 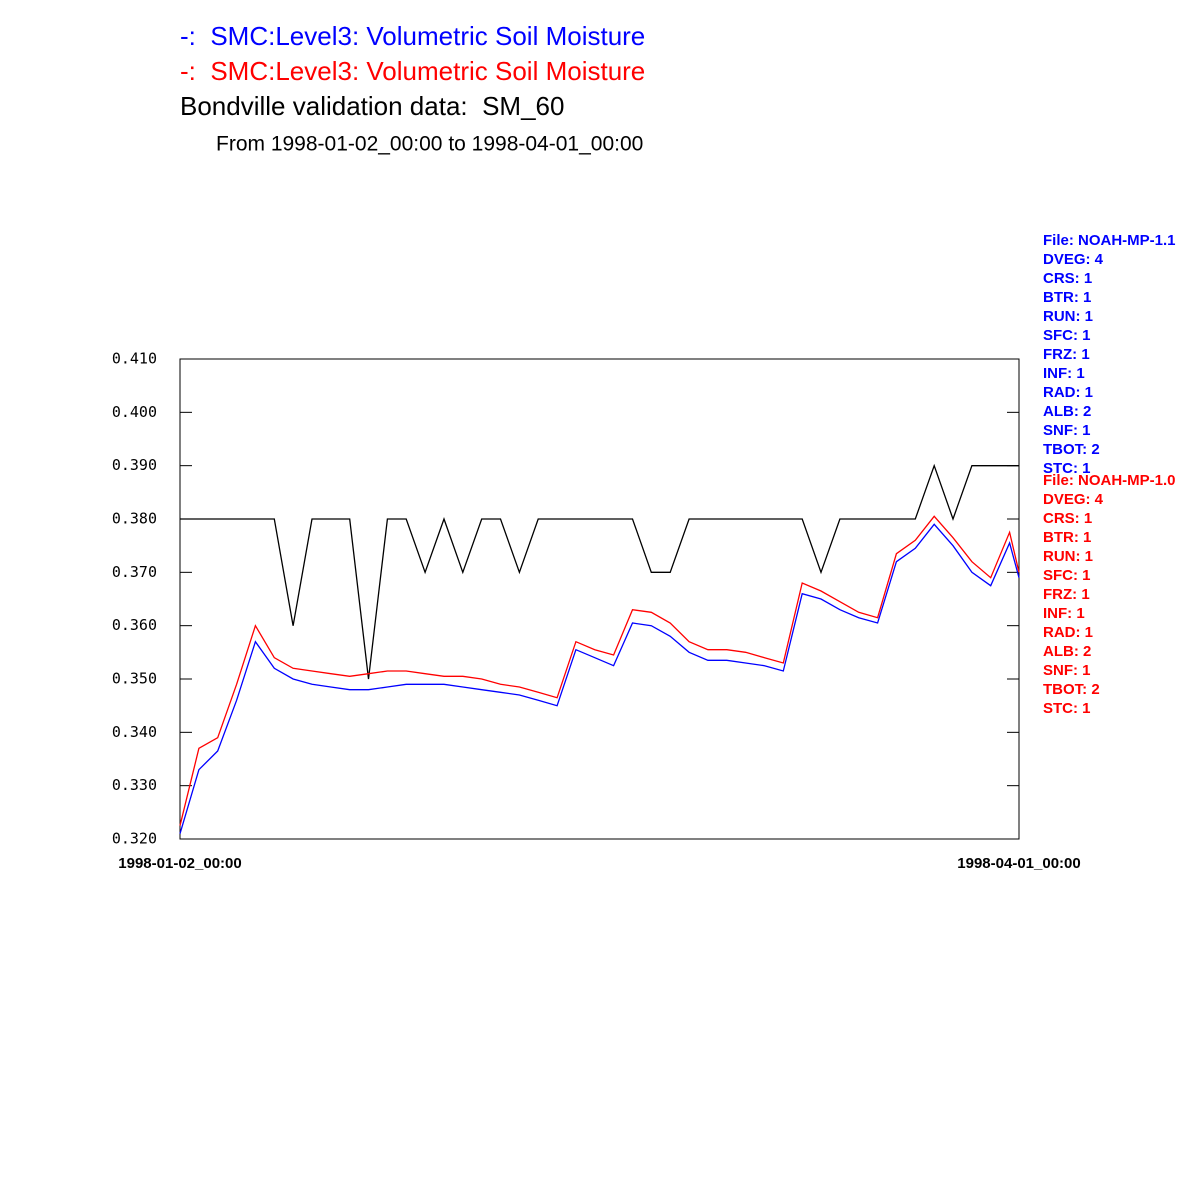 I want to click on legend-info: File: NOAH-MP-1.0, so click(x=1109, y=480).